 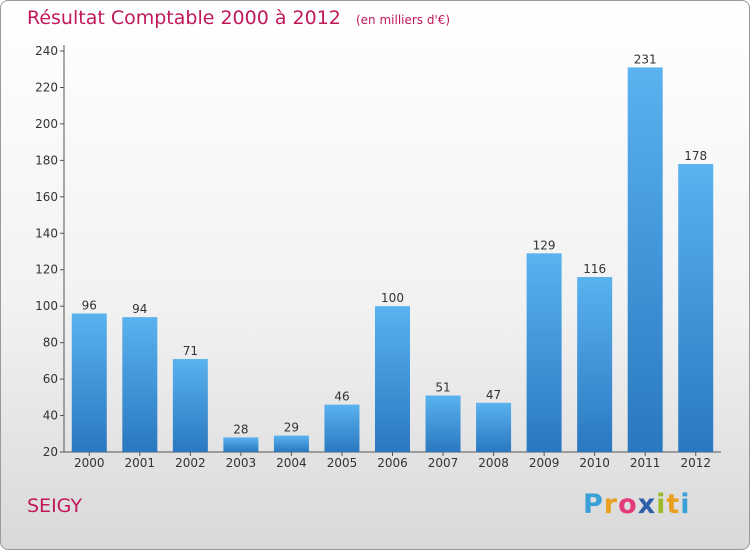 What do you see at coordinates (443, 463) in the screenshot?
I see `x-tick-label: 2007` at bounding box center [443, 463].